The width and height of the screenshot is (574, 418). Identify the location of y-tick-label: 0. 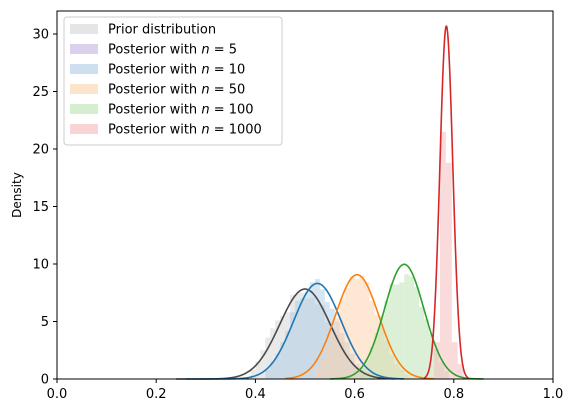
(45, 380).